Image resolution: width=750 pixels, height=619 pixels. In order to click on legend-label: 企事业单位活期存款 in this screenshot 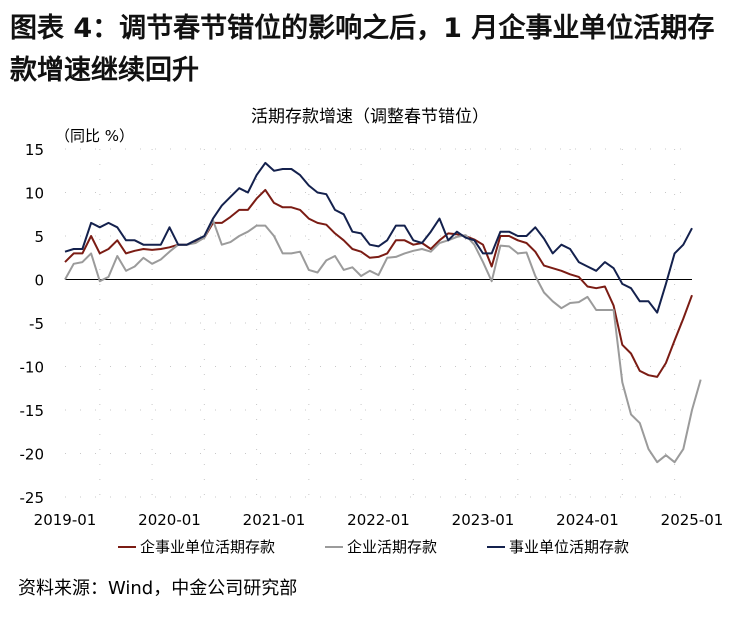, I will do `click(207, 547)`.